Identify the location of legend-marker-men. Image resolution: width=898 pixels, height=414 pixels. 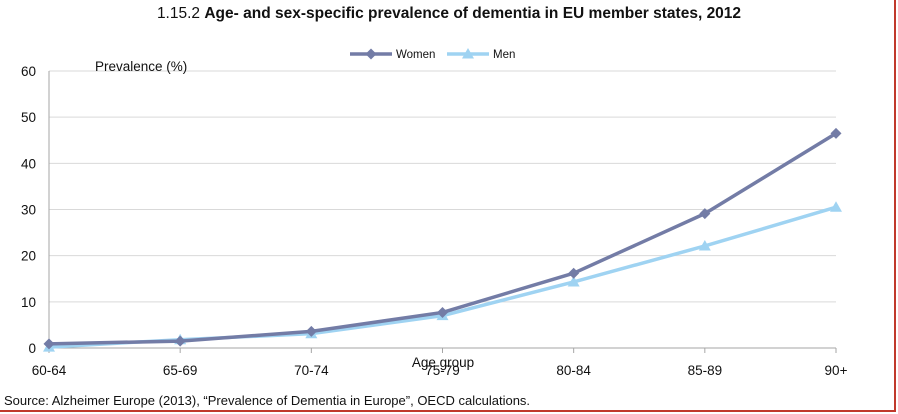
(468, 53).